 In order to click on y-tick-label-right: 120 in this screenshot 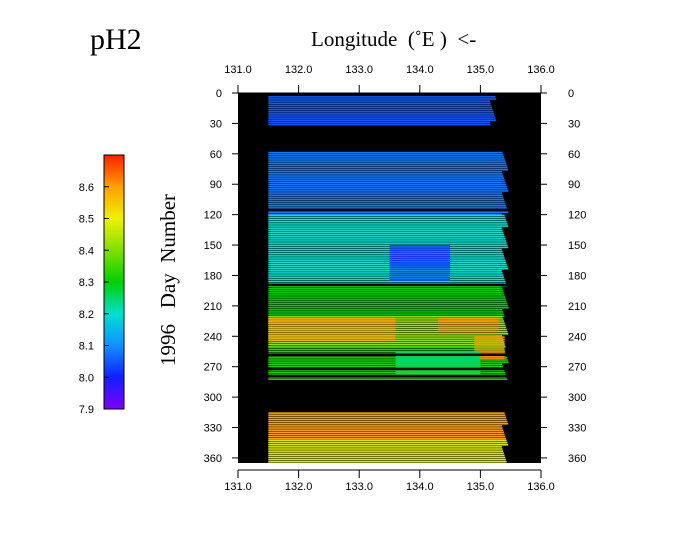, I will do `click(577, 216)`.